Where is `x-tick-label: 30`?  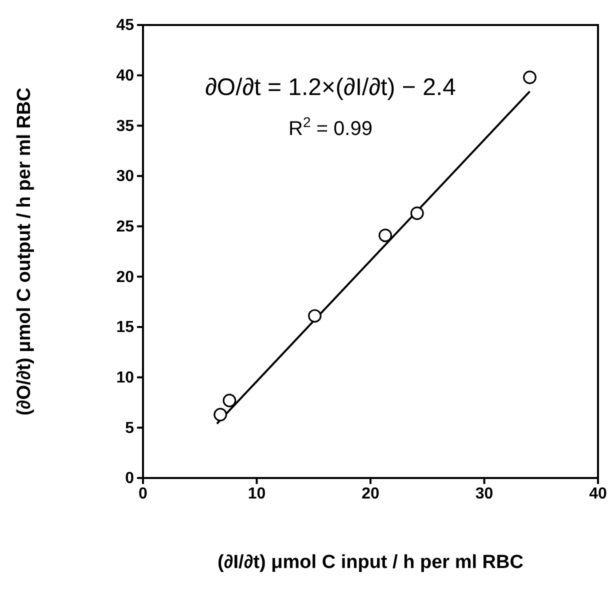
x-tick-label: 30 is located at coordinates (484, 493).